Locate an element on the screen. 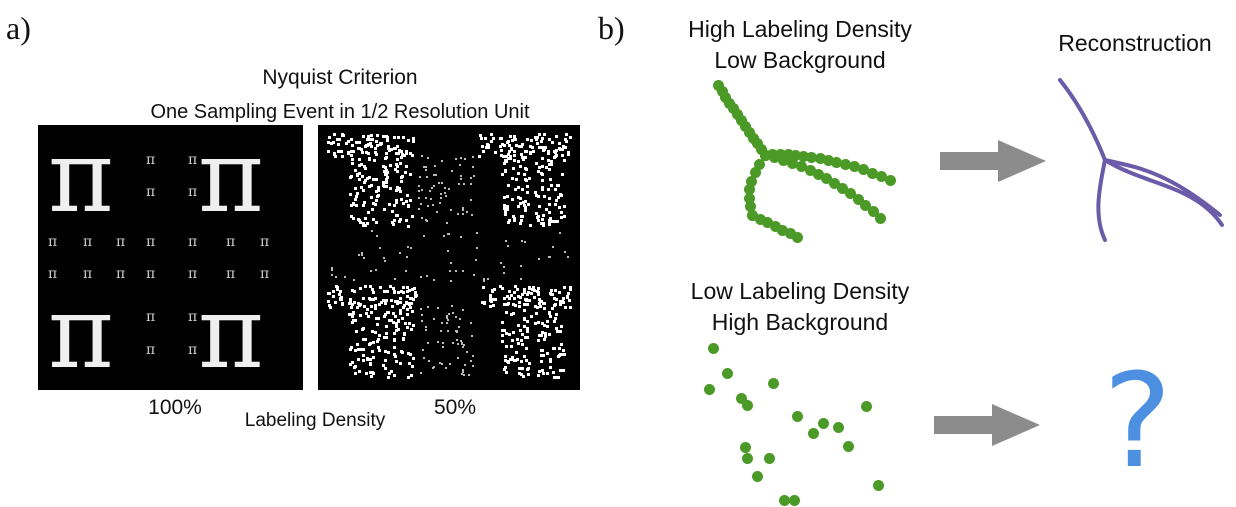 The height and width of the screenshot is (507, 1236). reconstruction-heading: Reconstruction is located at coordinates (1135, 43).